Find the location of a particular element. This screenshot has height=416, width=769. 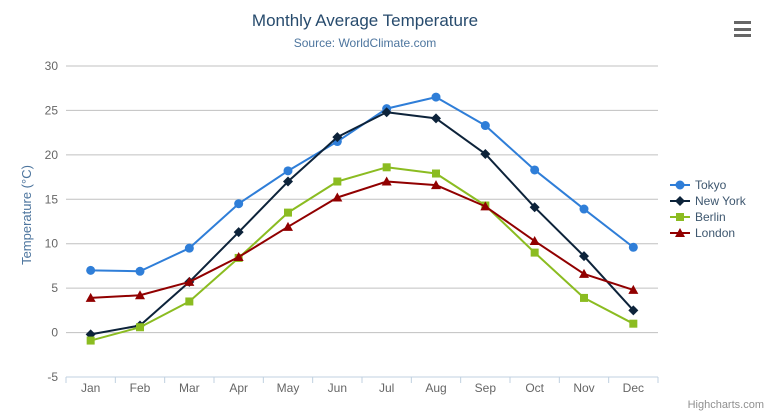

legend: Tokyo New York Berlin London is located at coordinates (708, 209).